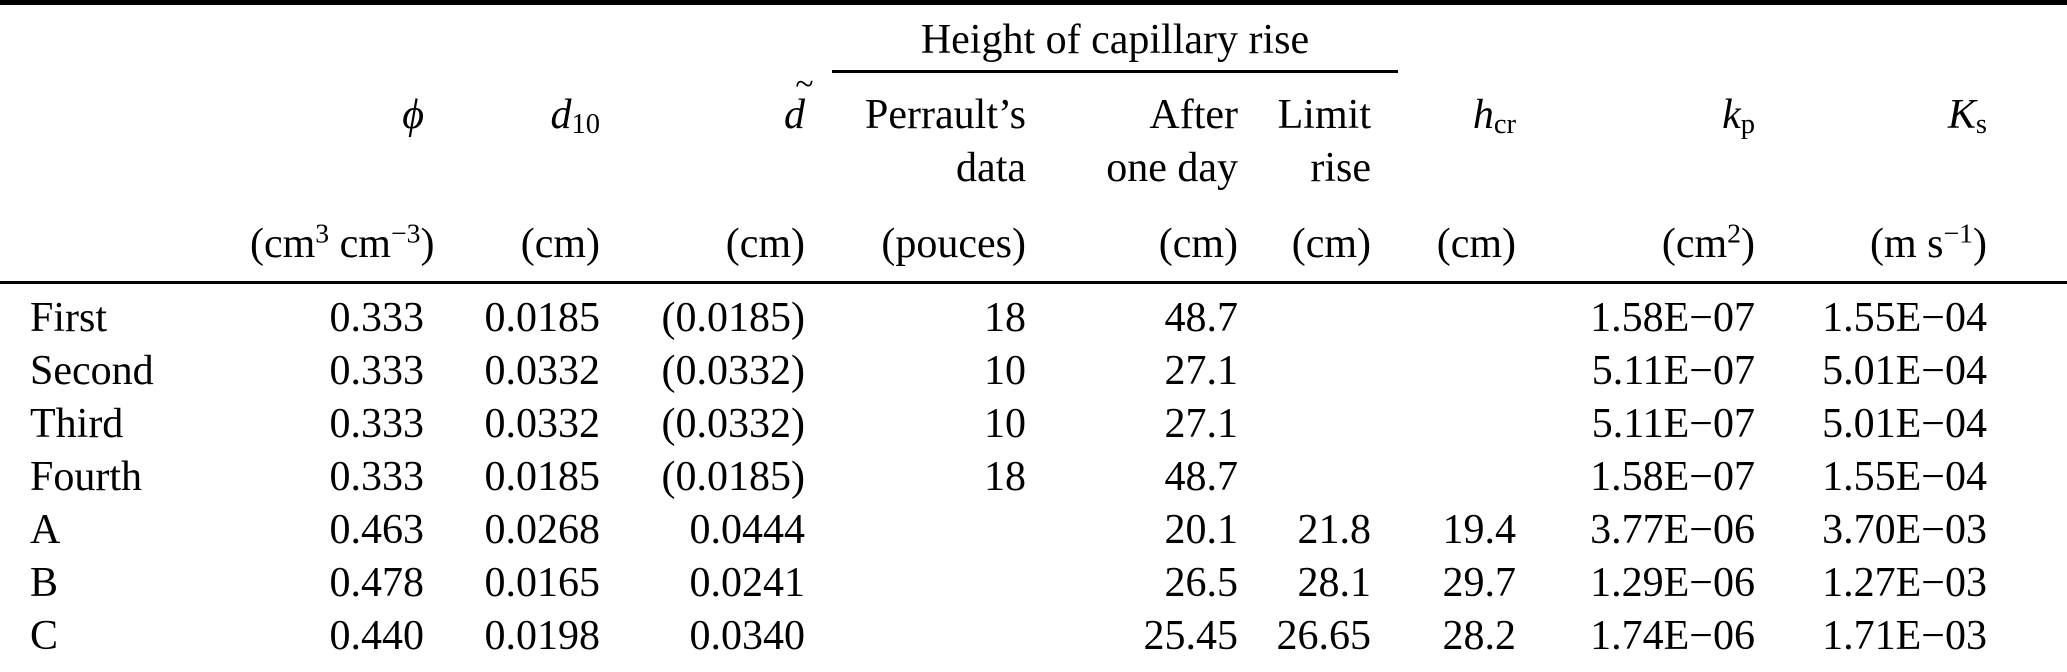 The height and width of the screenshot is (672, 2067). What do you see at coordinates (1479, 636) in the screenshot?
I see `cell-hcr: 28.2` at bounding box center [1479, 636].